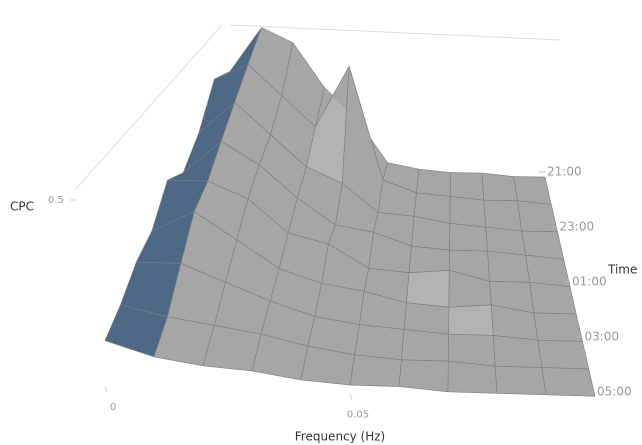  I want to click on x-tick-label: 0.05, so click(358, 415).